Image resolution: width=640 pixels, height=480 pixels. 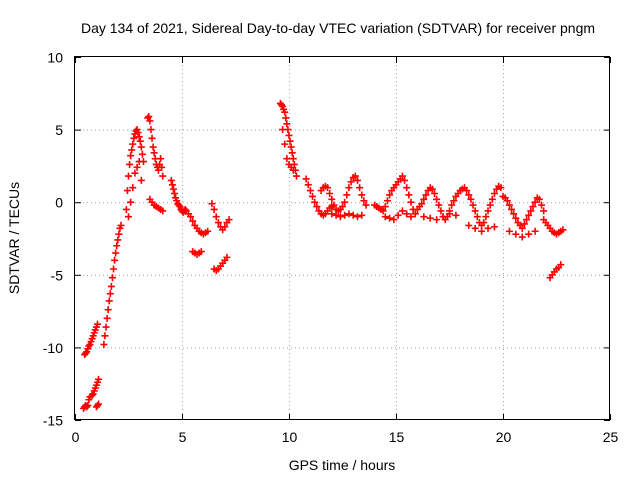 What do you see at coordinates (345, 437) in the screenshot?
I see `x-tick-labels: 0 5 10 15 20 25` at bounding box center [345, 437].